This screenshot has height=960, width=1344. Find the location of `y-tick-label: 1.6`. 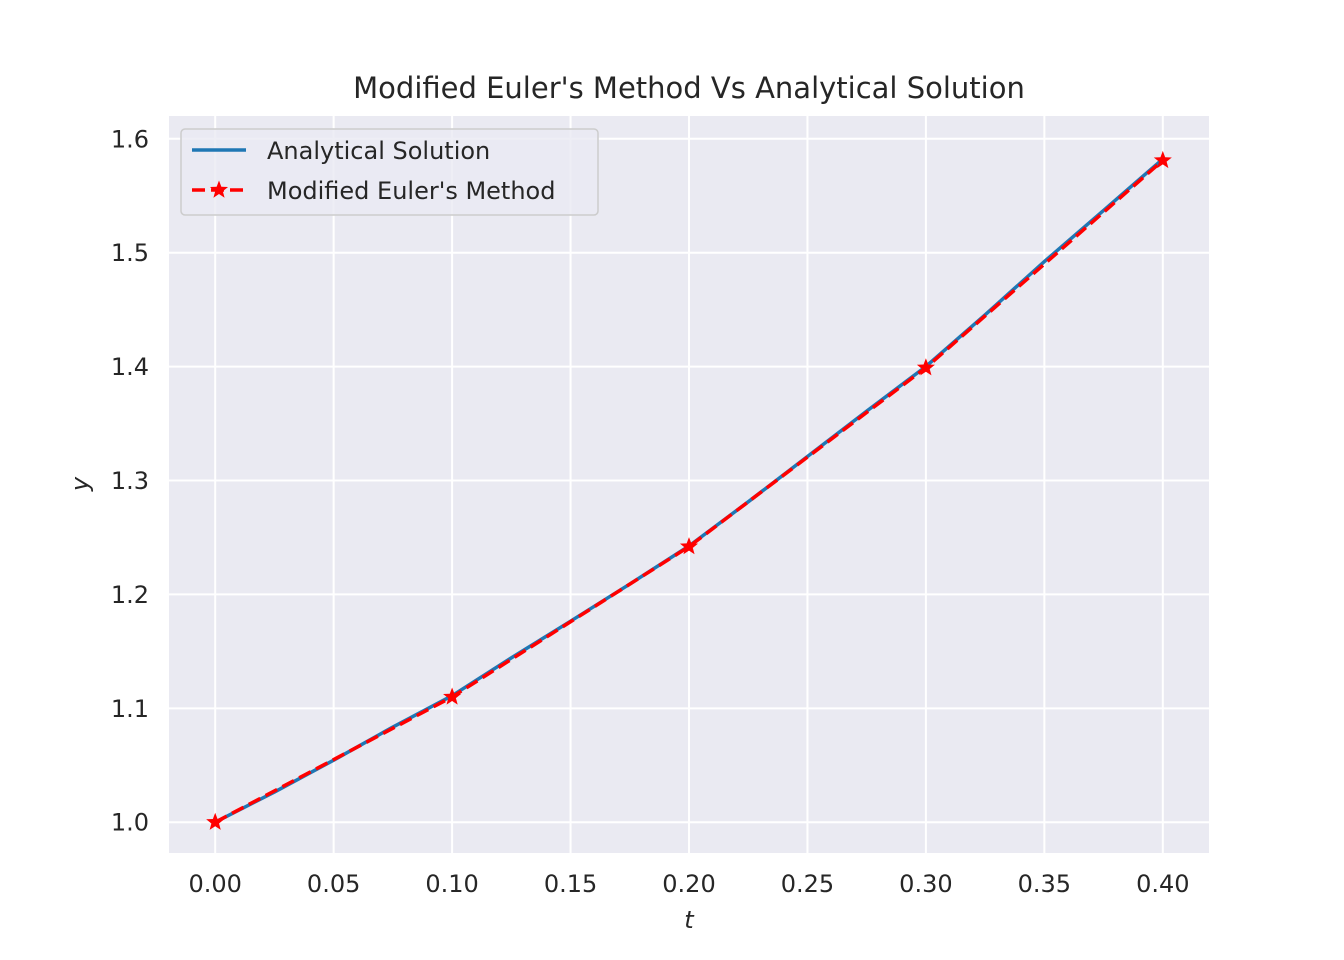

y-tick-label: 1.6 is located at coordinates (130, 139).